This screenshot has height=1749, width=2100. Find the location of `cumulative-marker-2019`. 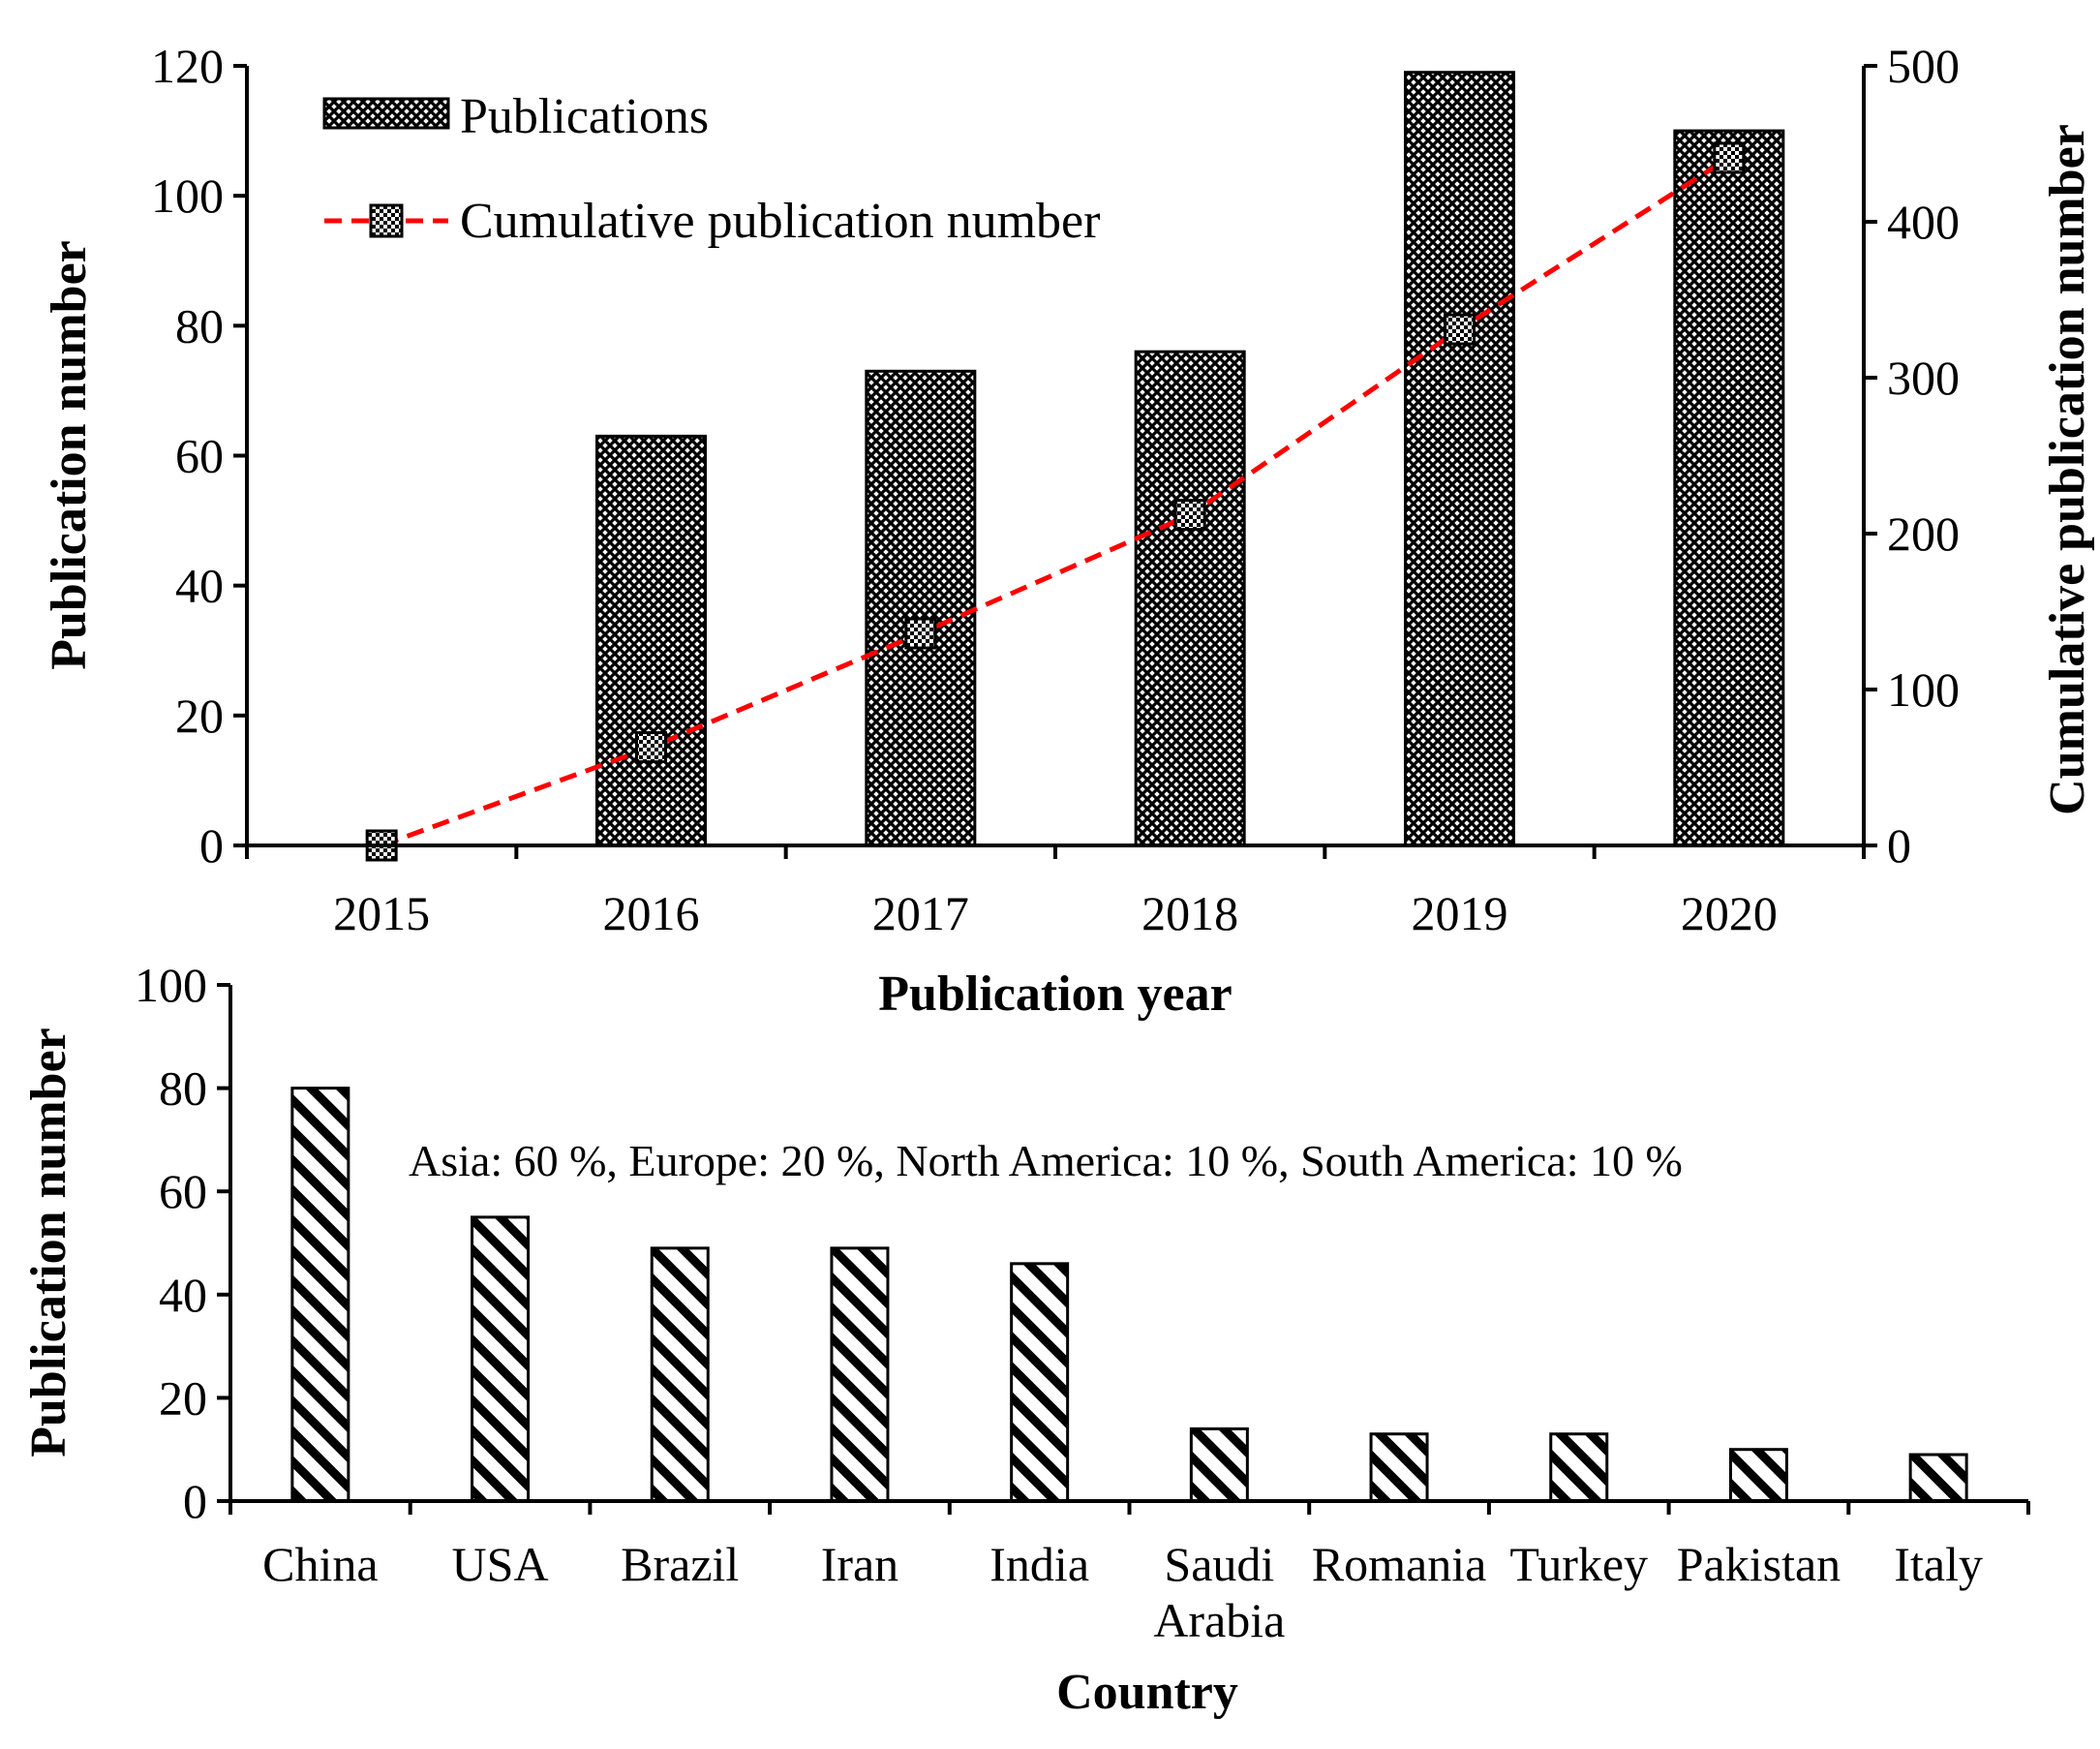

cumulative-marker-2019 is located at coordinates (1460, 329).